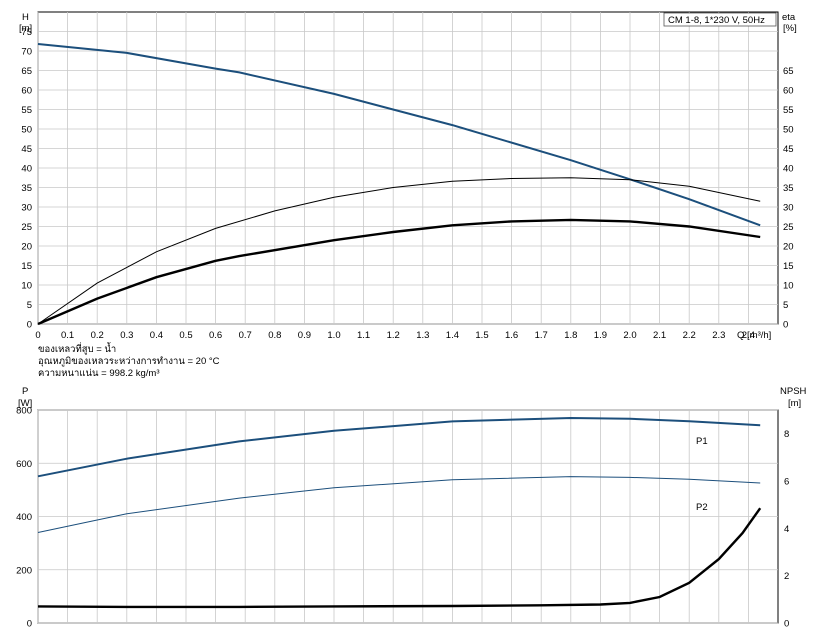  I want to click on x-axis-label: Q [m³/h], so click(754, 335).